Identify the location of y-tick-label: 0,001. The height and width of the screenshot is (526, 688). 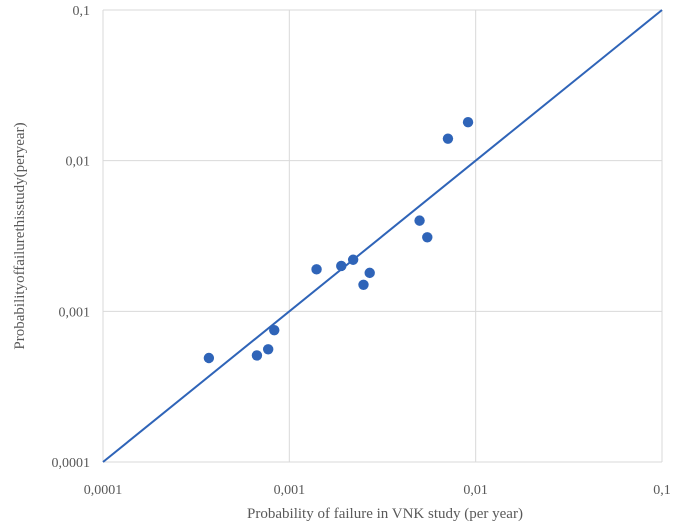
(75, 312).